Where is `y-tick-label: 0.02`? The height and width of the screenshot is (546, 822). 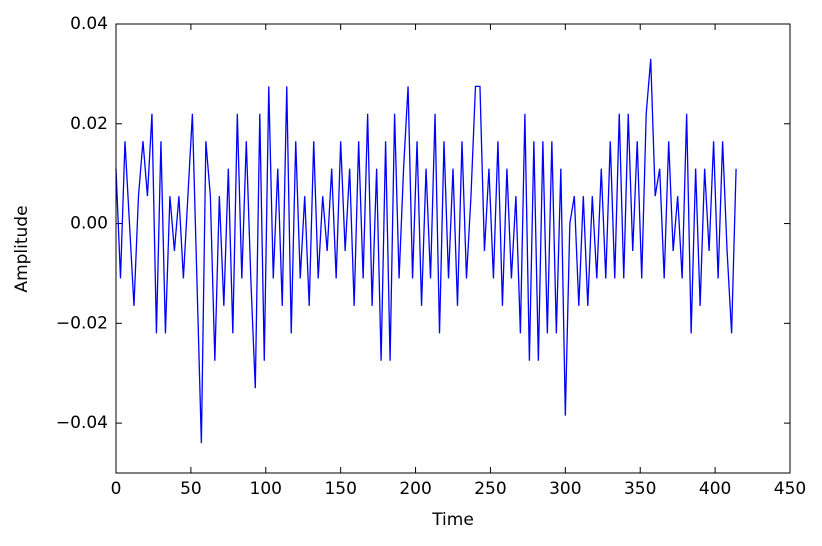
y-tick-label: 0.02 is located at coordinates (89, 124).